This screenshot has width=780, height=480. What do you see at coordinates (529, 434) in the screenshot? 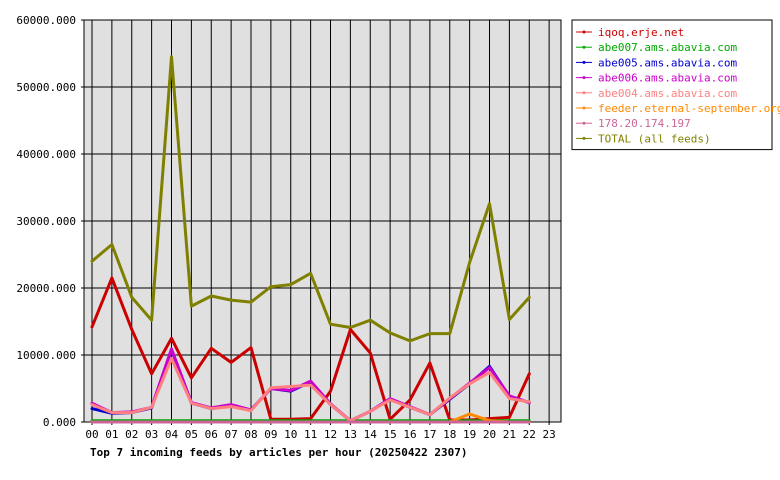
I see `x-tick-label: 22` at bounding box center [529, 434].